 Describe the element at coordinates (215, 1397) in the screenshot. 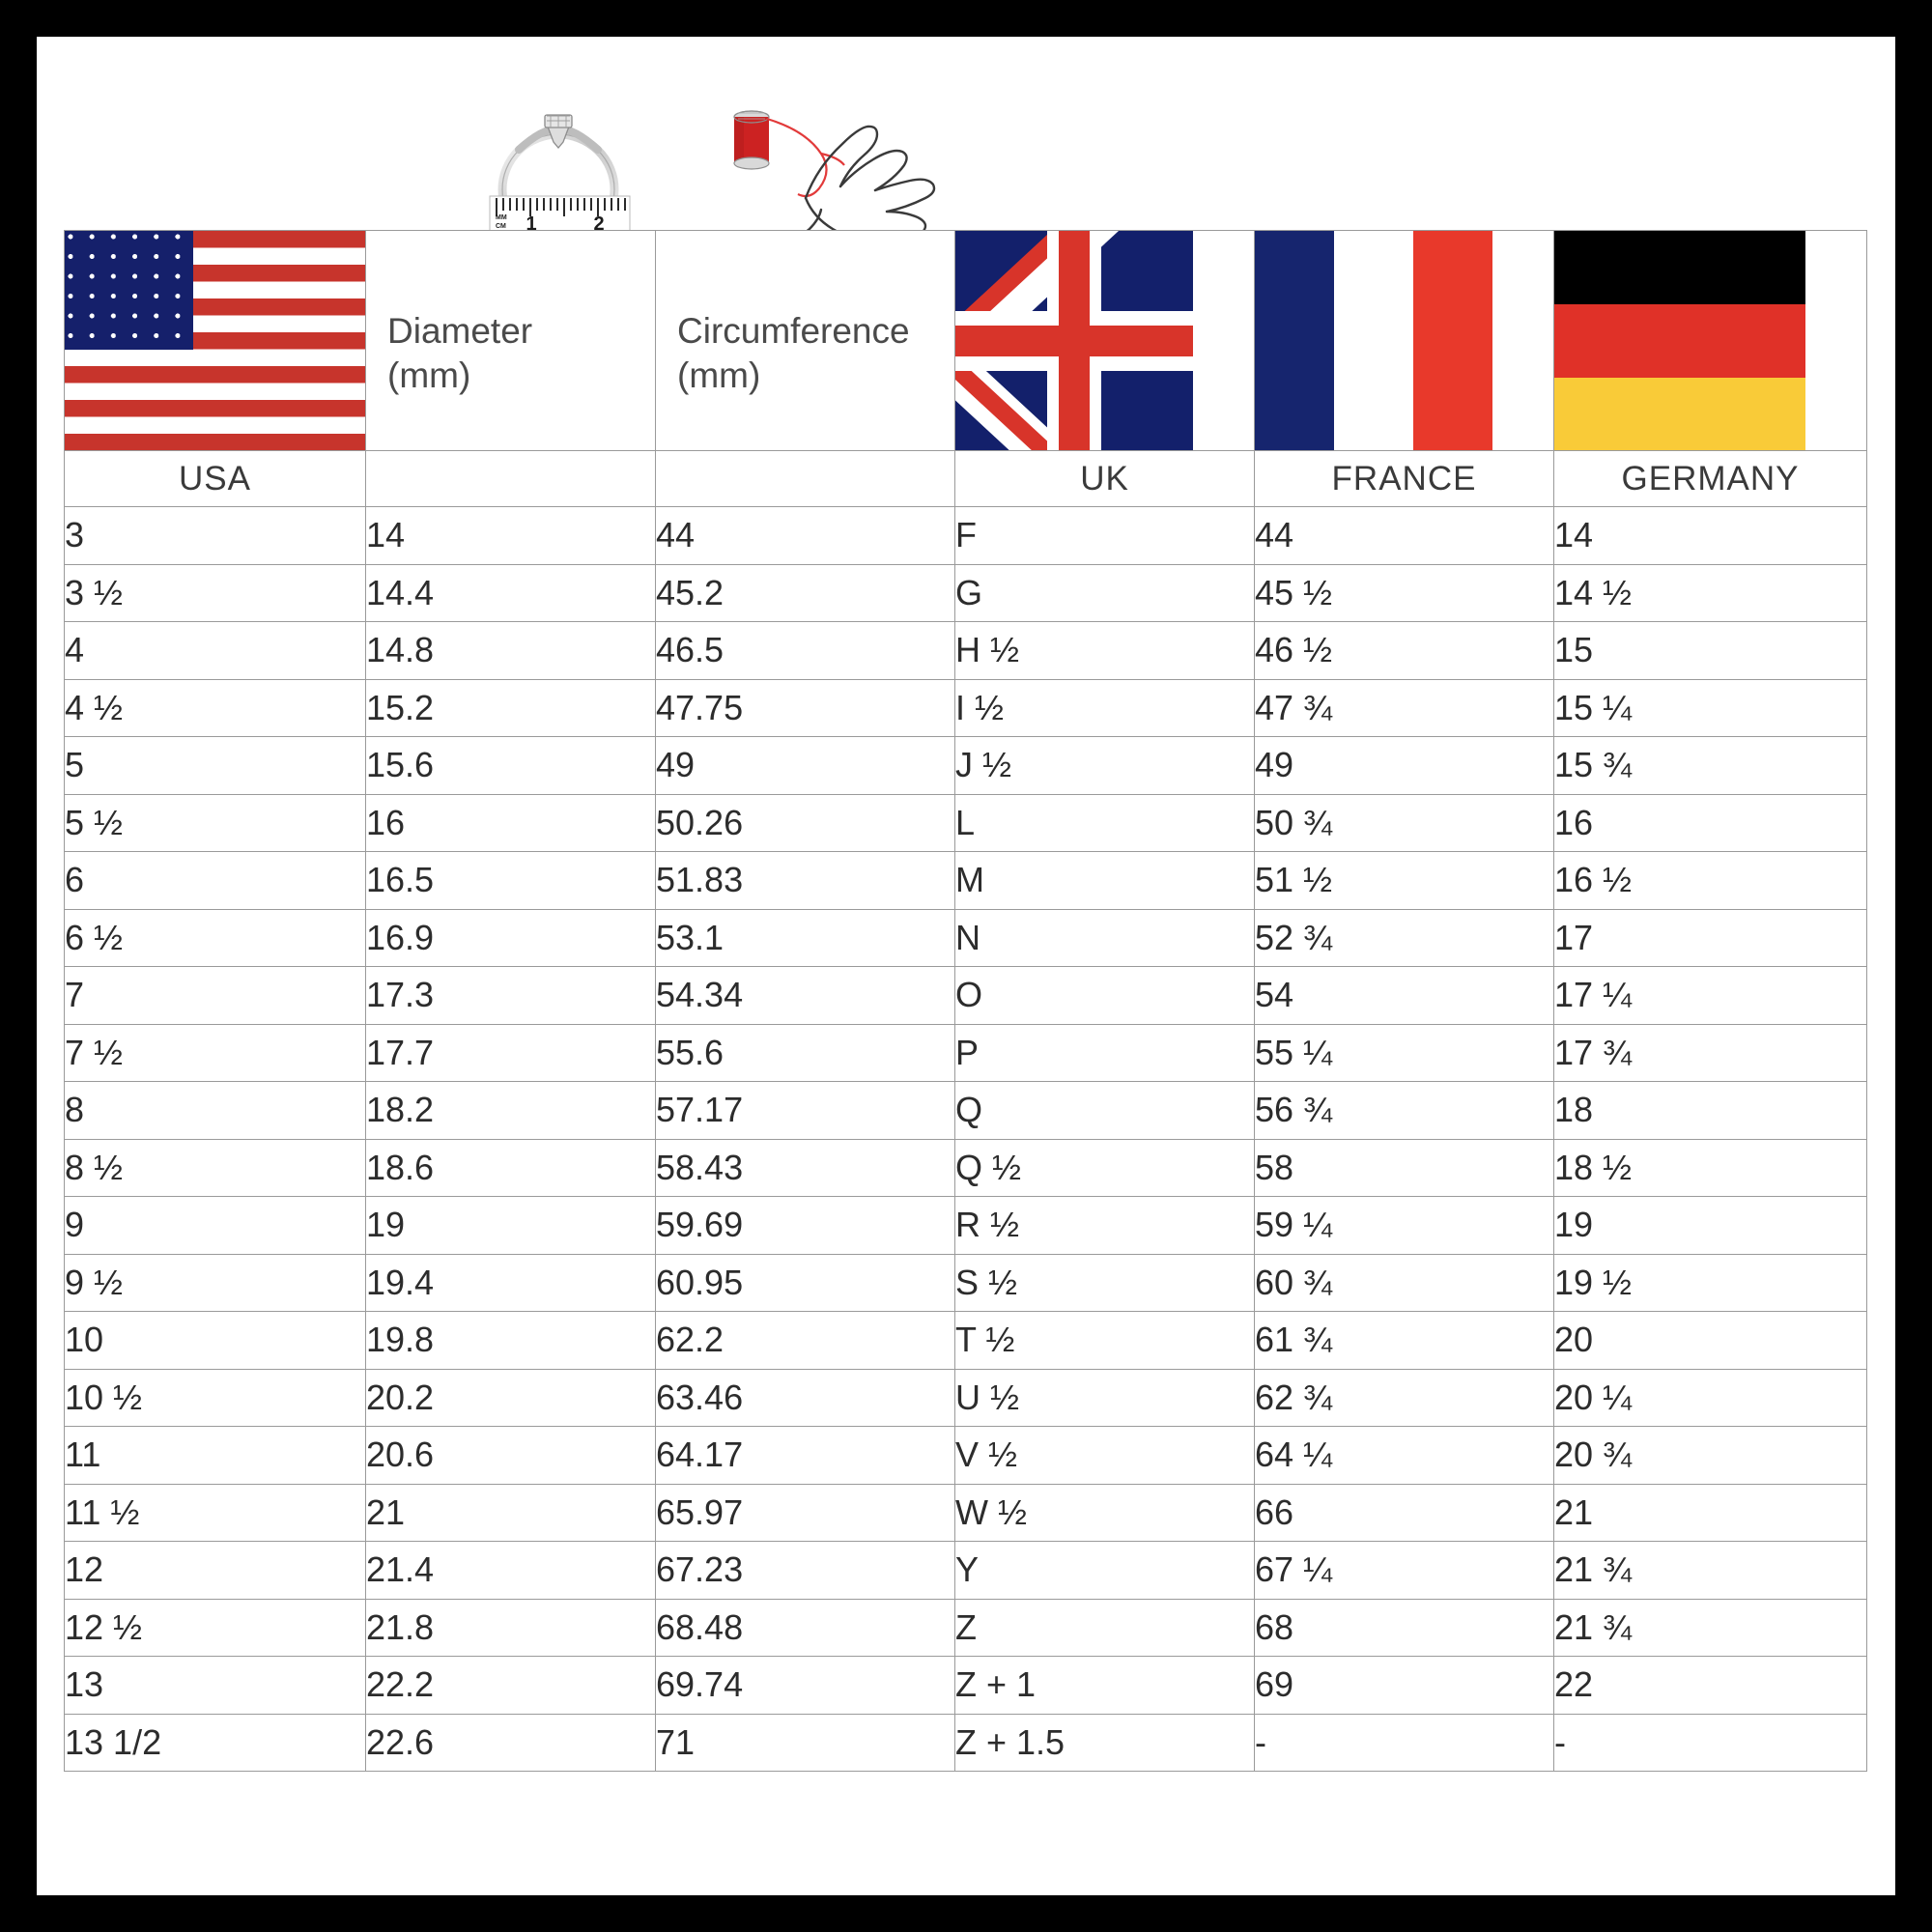

I see `cell-usa: 10 ½` at that location.